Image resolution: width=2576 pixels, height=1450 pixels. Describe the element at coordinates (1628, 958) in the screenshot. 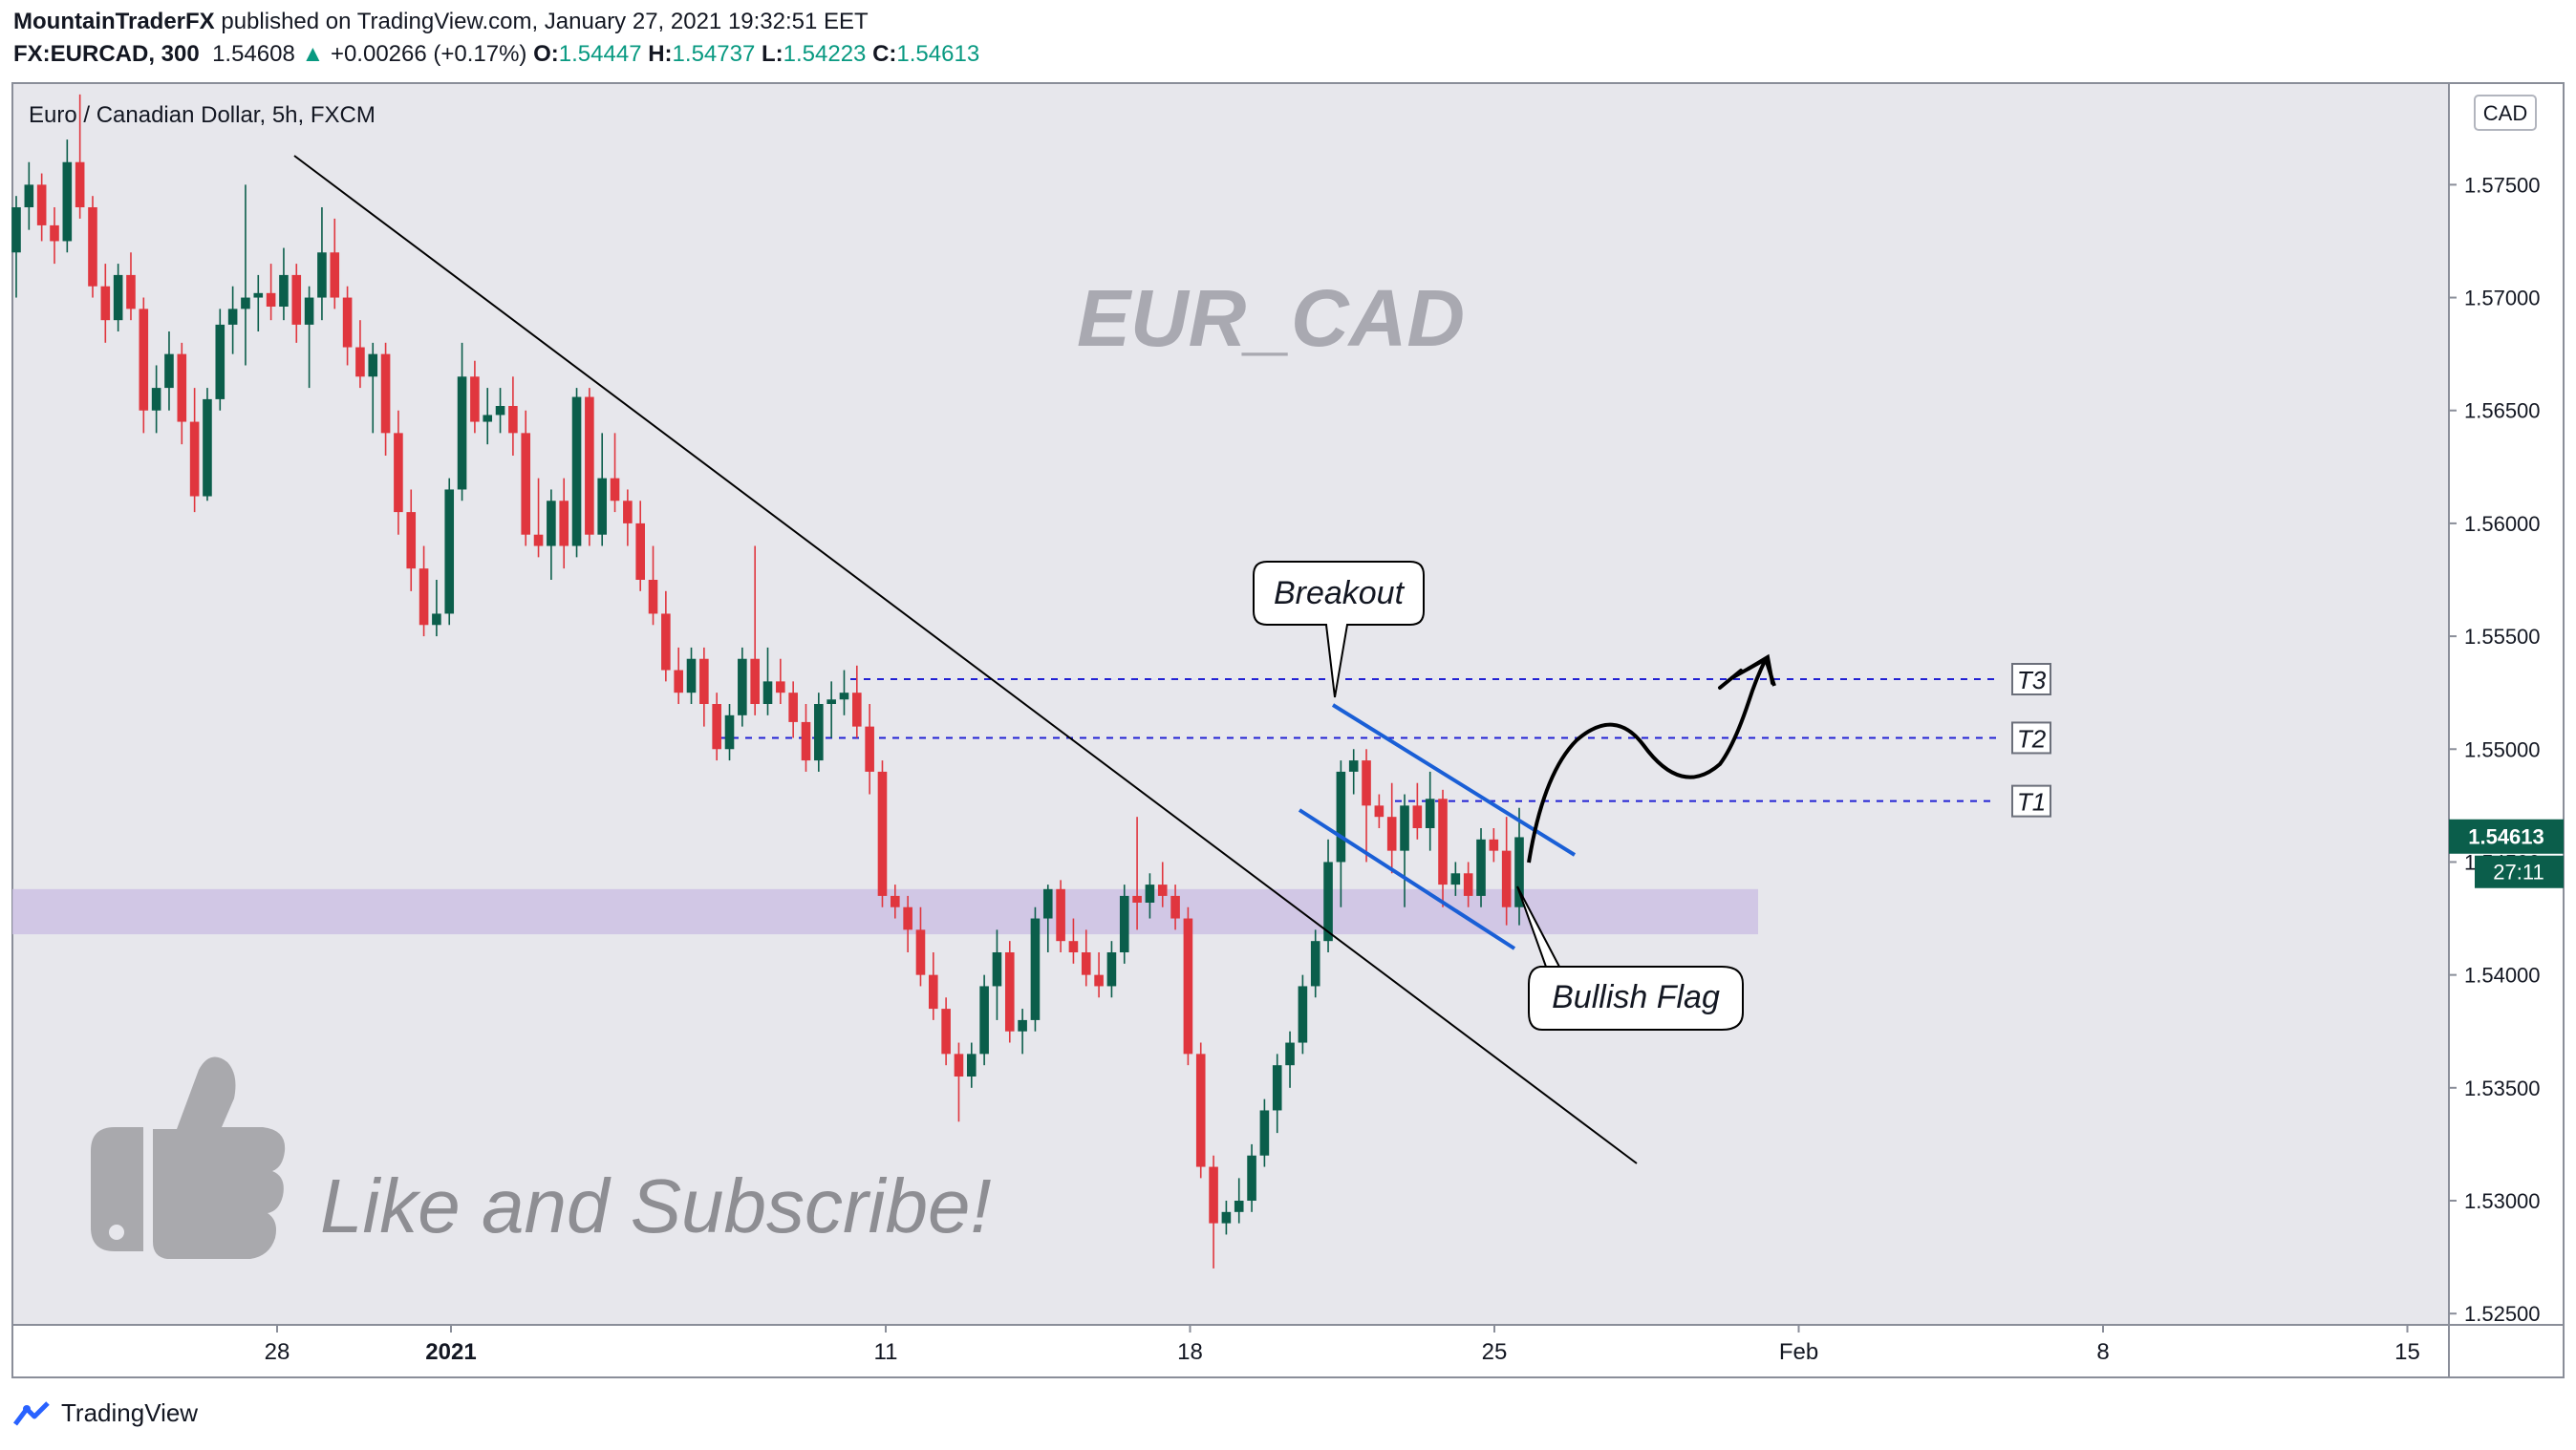

I see `bullish-flag-callout: Bullish Flag` at that location.